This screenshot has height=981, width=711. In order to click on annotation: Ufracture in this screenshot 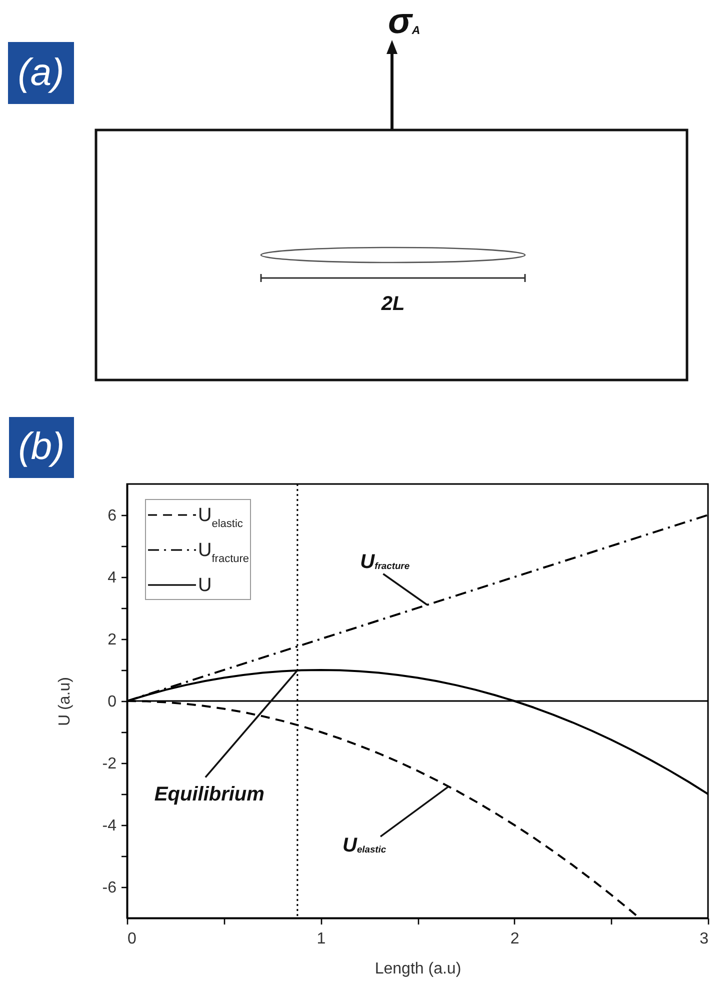, I will do `click(385, 561)`.